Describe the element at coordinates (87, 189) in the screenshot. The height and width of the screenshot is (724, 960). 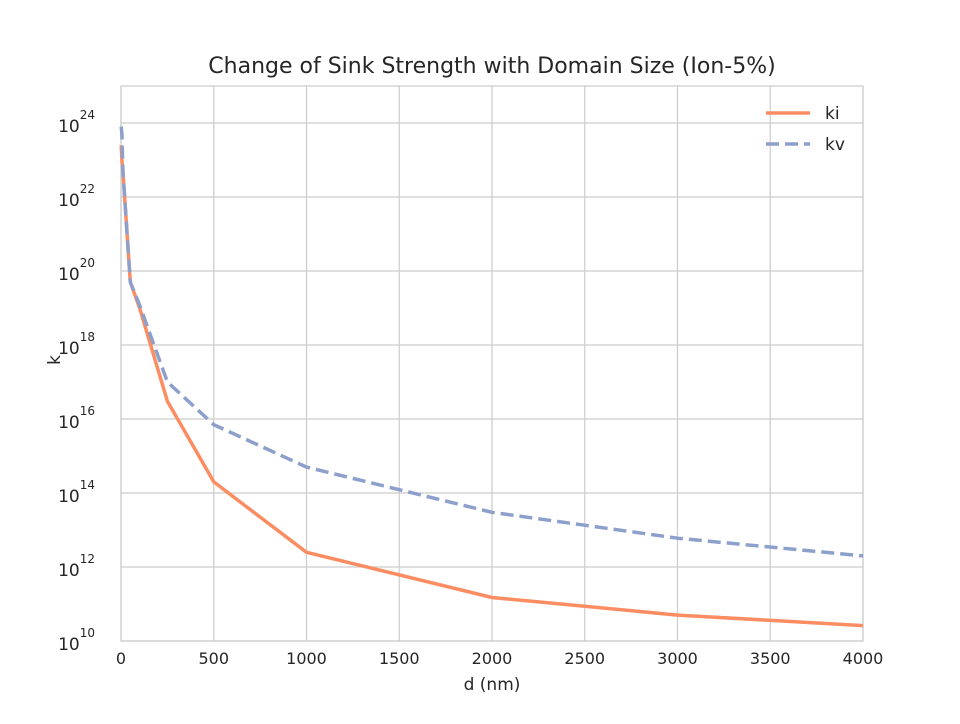
I see `y-tick-exponent: 22` at that location.